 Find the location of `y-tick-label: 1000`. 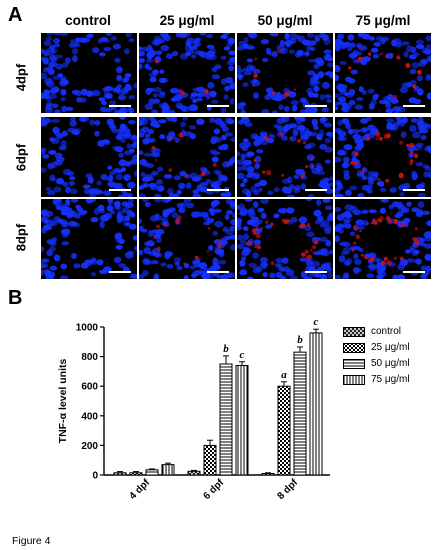

y-tick-label: 1000 is located at coordinates (87, 328).